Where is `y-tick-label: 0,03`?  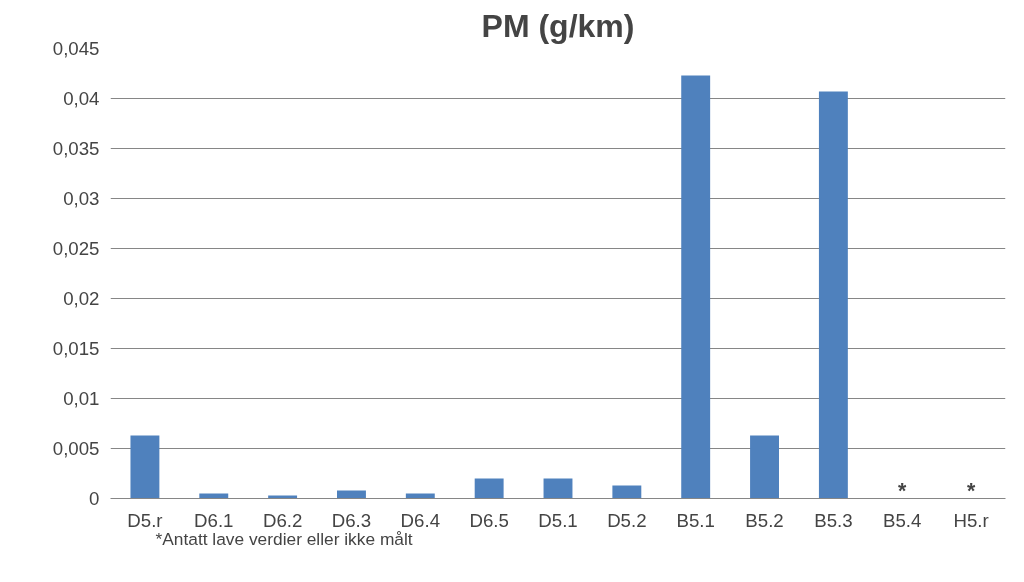
y-tick-label: 0,03 is located at coordinates (81, 198).